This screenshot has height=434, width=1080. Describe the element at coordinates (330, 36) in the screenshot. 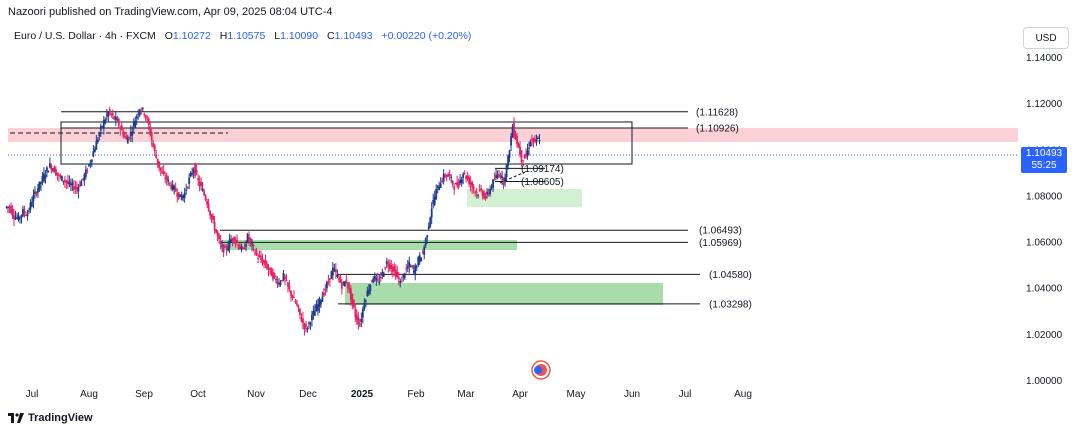

I see `close-label: C` at that location.